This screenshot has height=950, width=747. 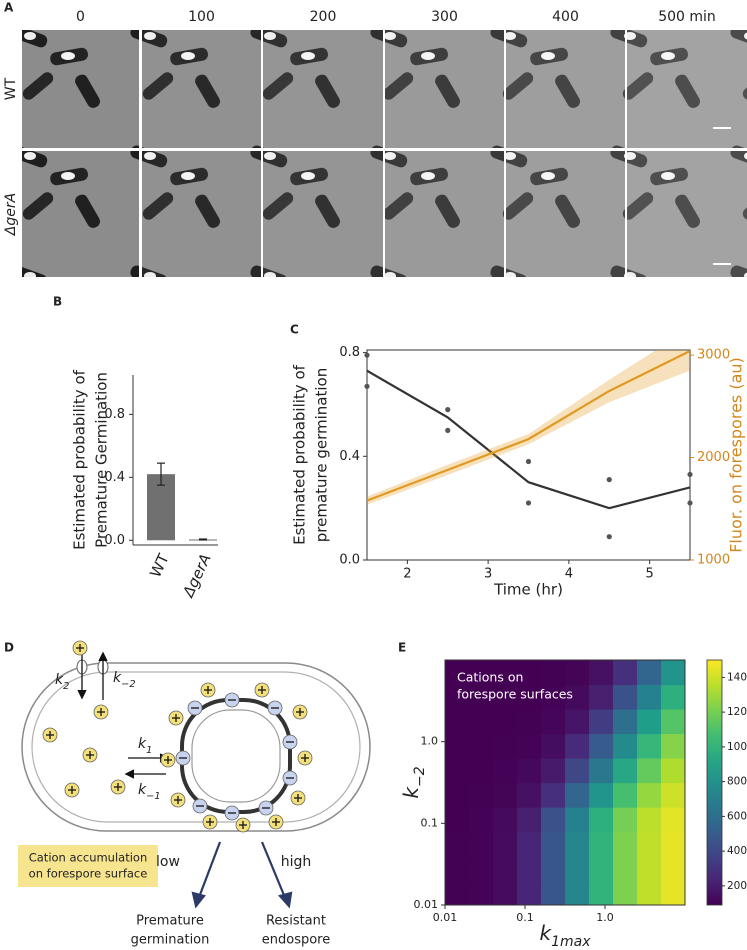 What do you see at coordinates (444, 17) in the screenshot?
I see `time-label: 300` at bounding box center [444, 17].